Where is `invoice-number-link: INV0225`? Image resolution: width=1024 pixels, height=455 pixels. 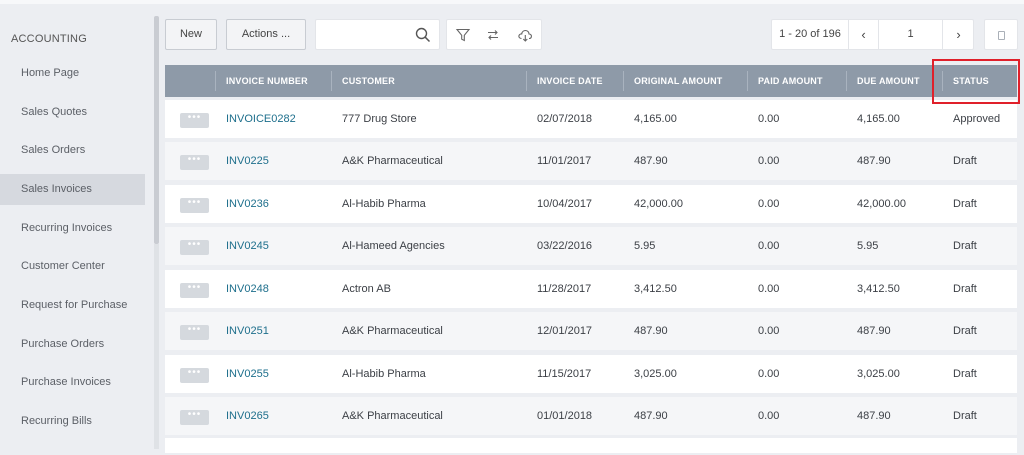 invoice-number-link: INV0225 is located at coordinates (247, 161).